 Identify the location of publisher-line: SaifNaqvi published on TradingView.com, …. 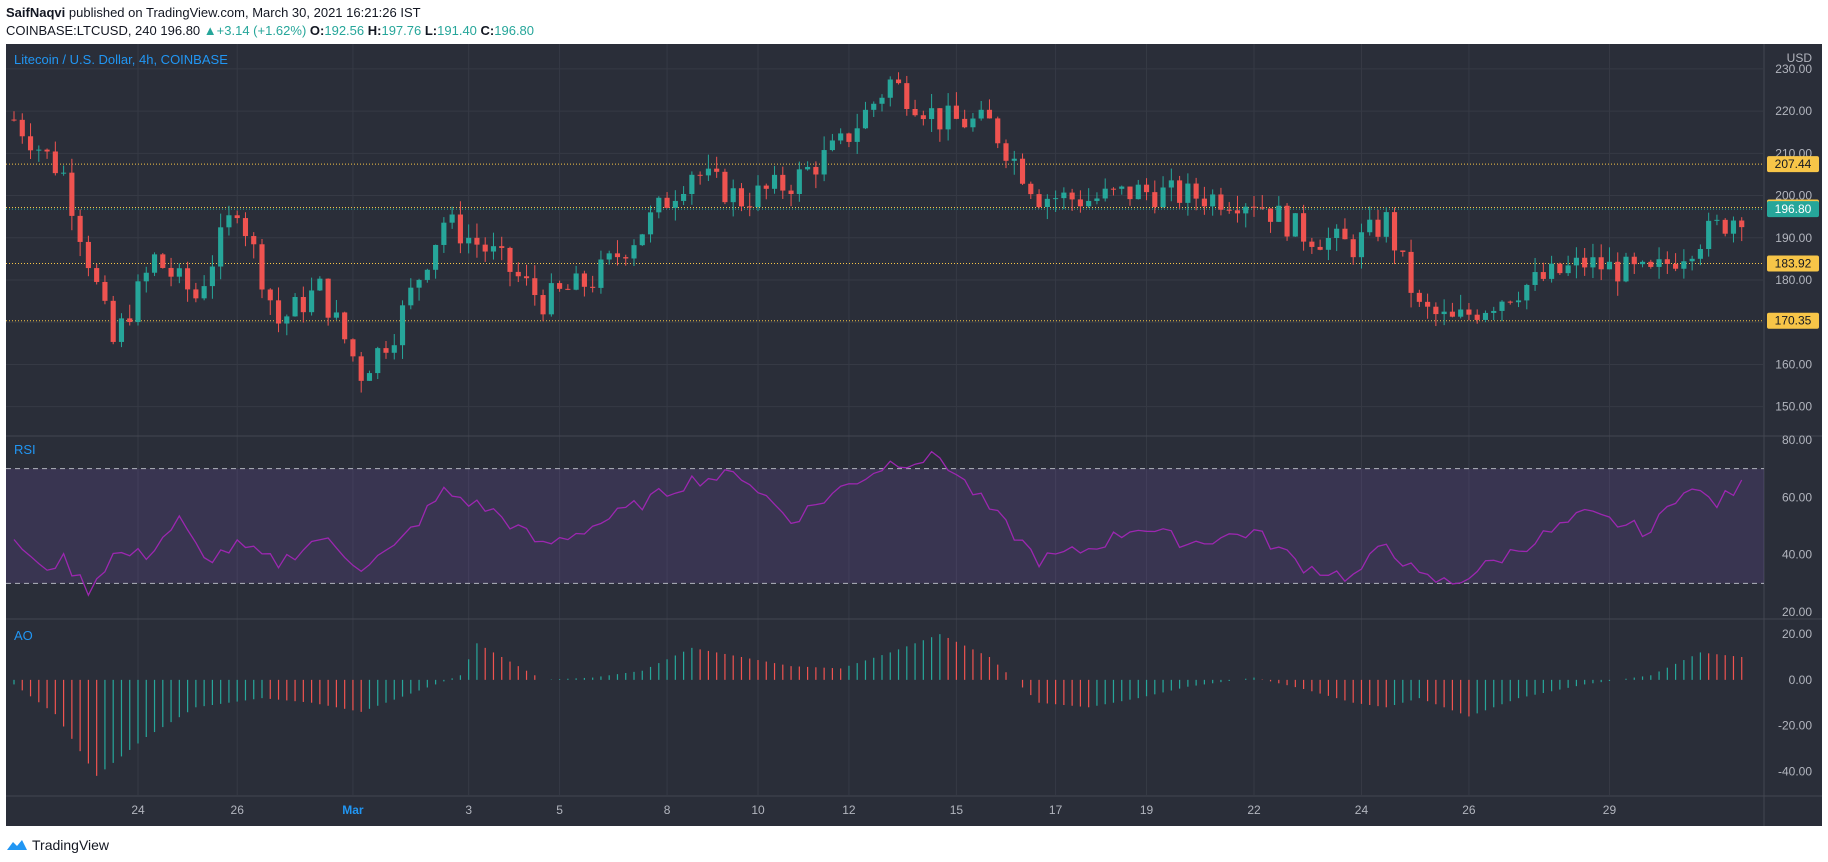
(270, 13).